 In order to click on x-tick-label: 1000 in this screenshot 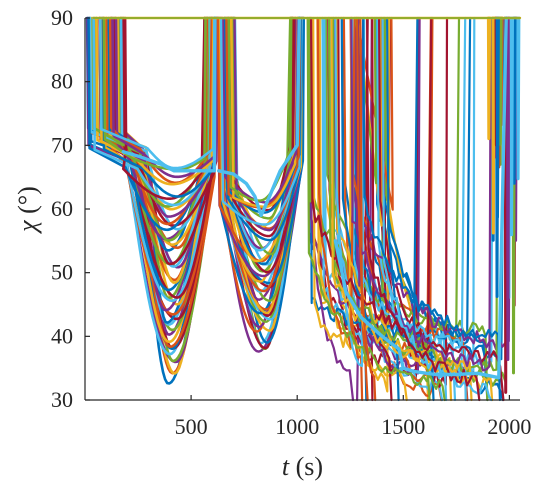, I will do `click(297, 426)`.